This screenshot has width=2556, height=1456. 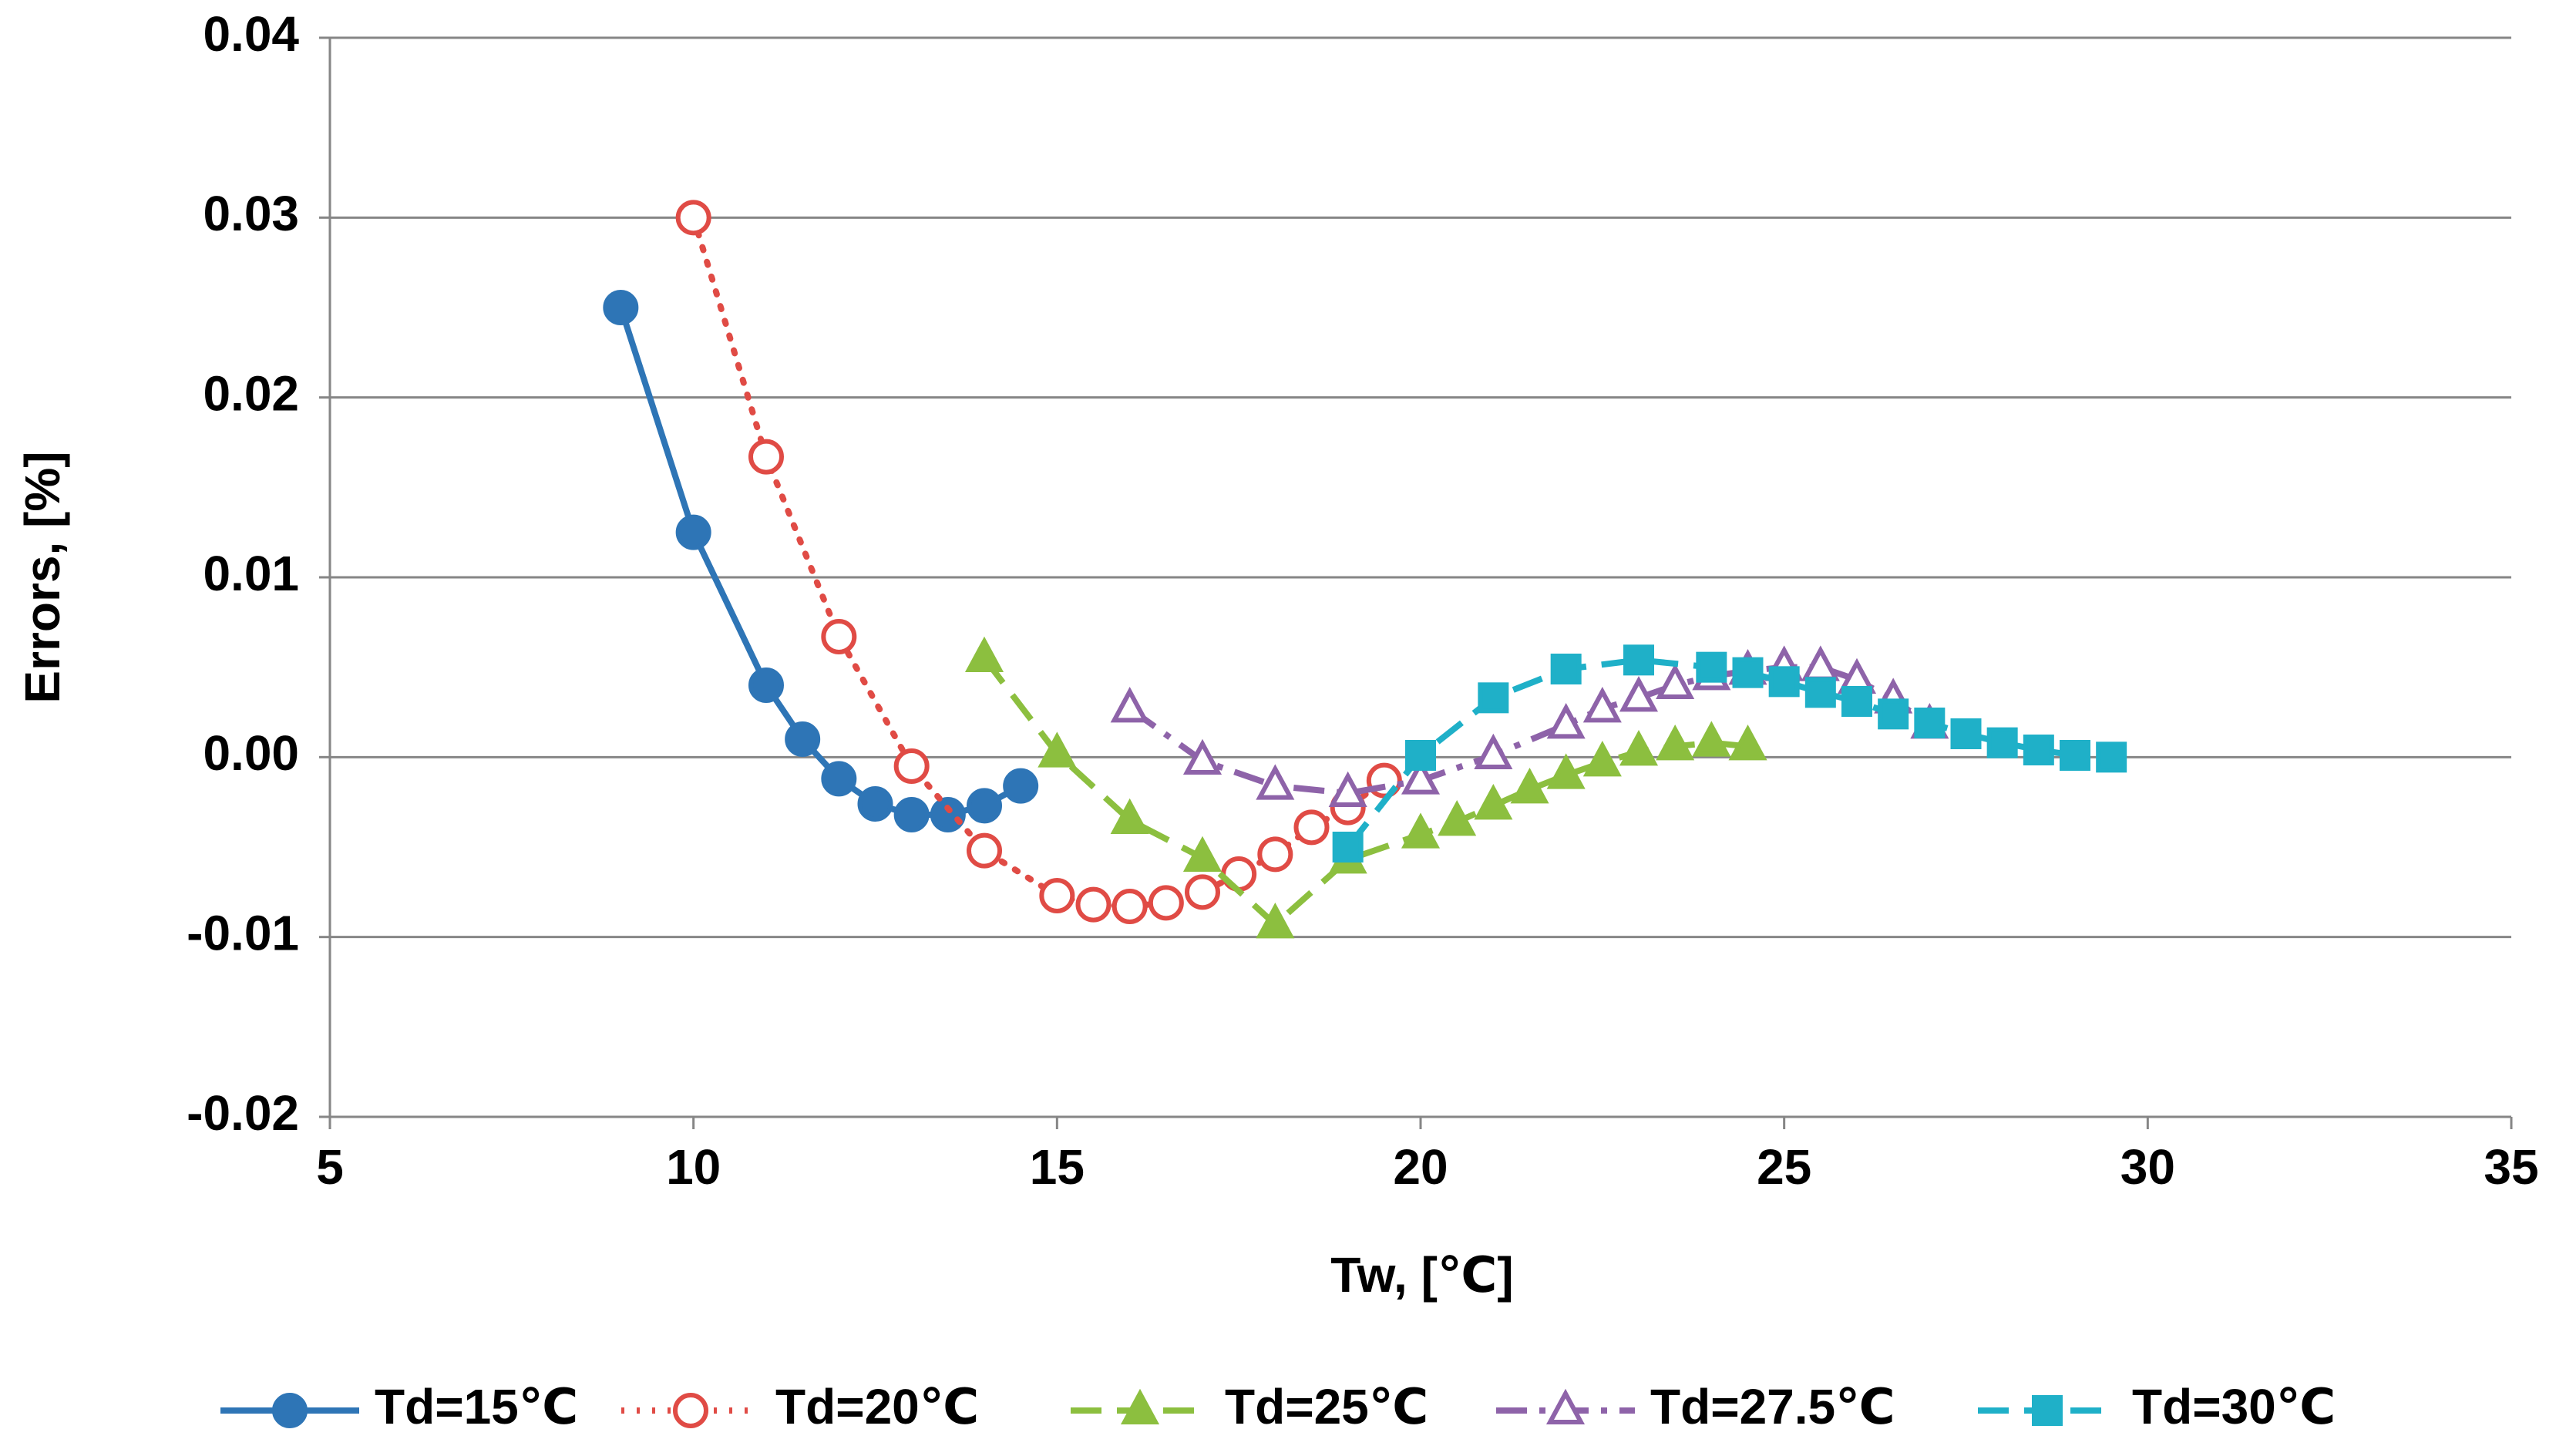 I want to click on legend-label: Td=15℃, so click(x=477, y=1406).